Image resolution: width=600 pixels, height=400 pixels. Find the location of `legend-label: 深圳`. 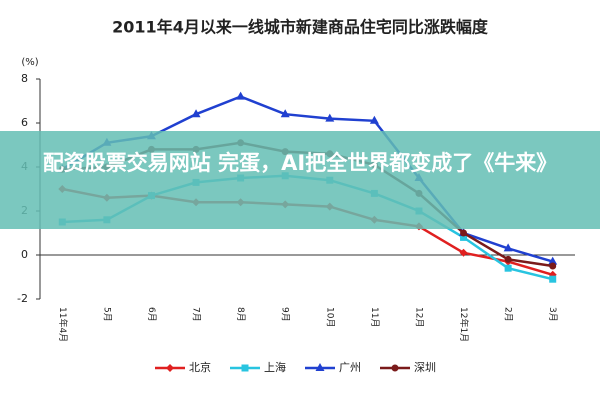

legend-label: 深圳 is located at coordinates (425, 367).